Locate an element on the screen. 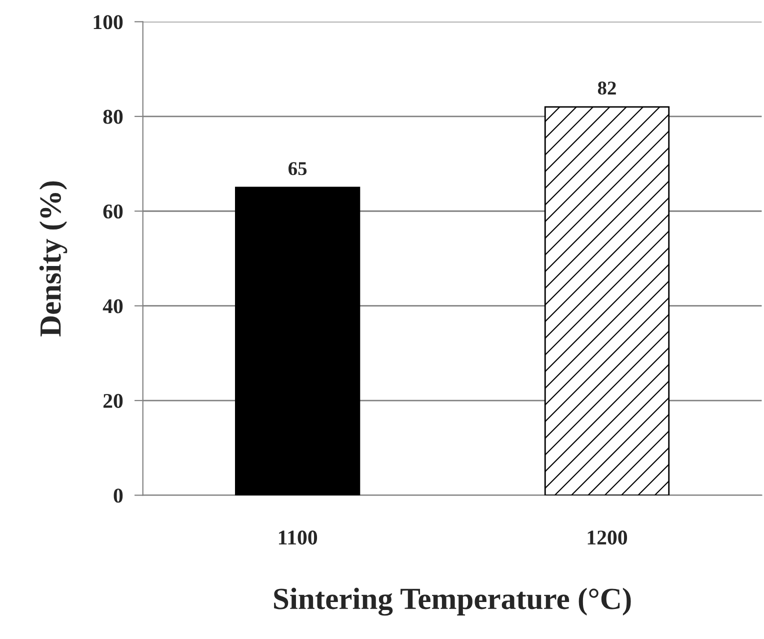 Image resolution: width=764 pixels, height=639 pixels. x-tick-label: 1200 is located at coordinates (608, 537).